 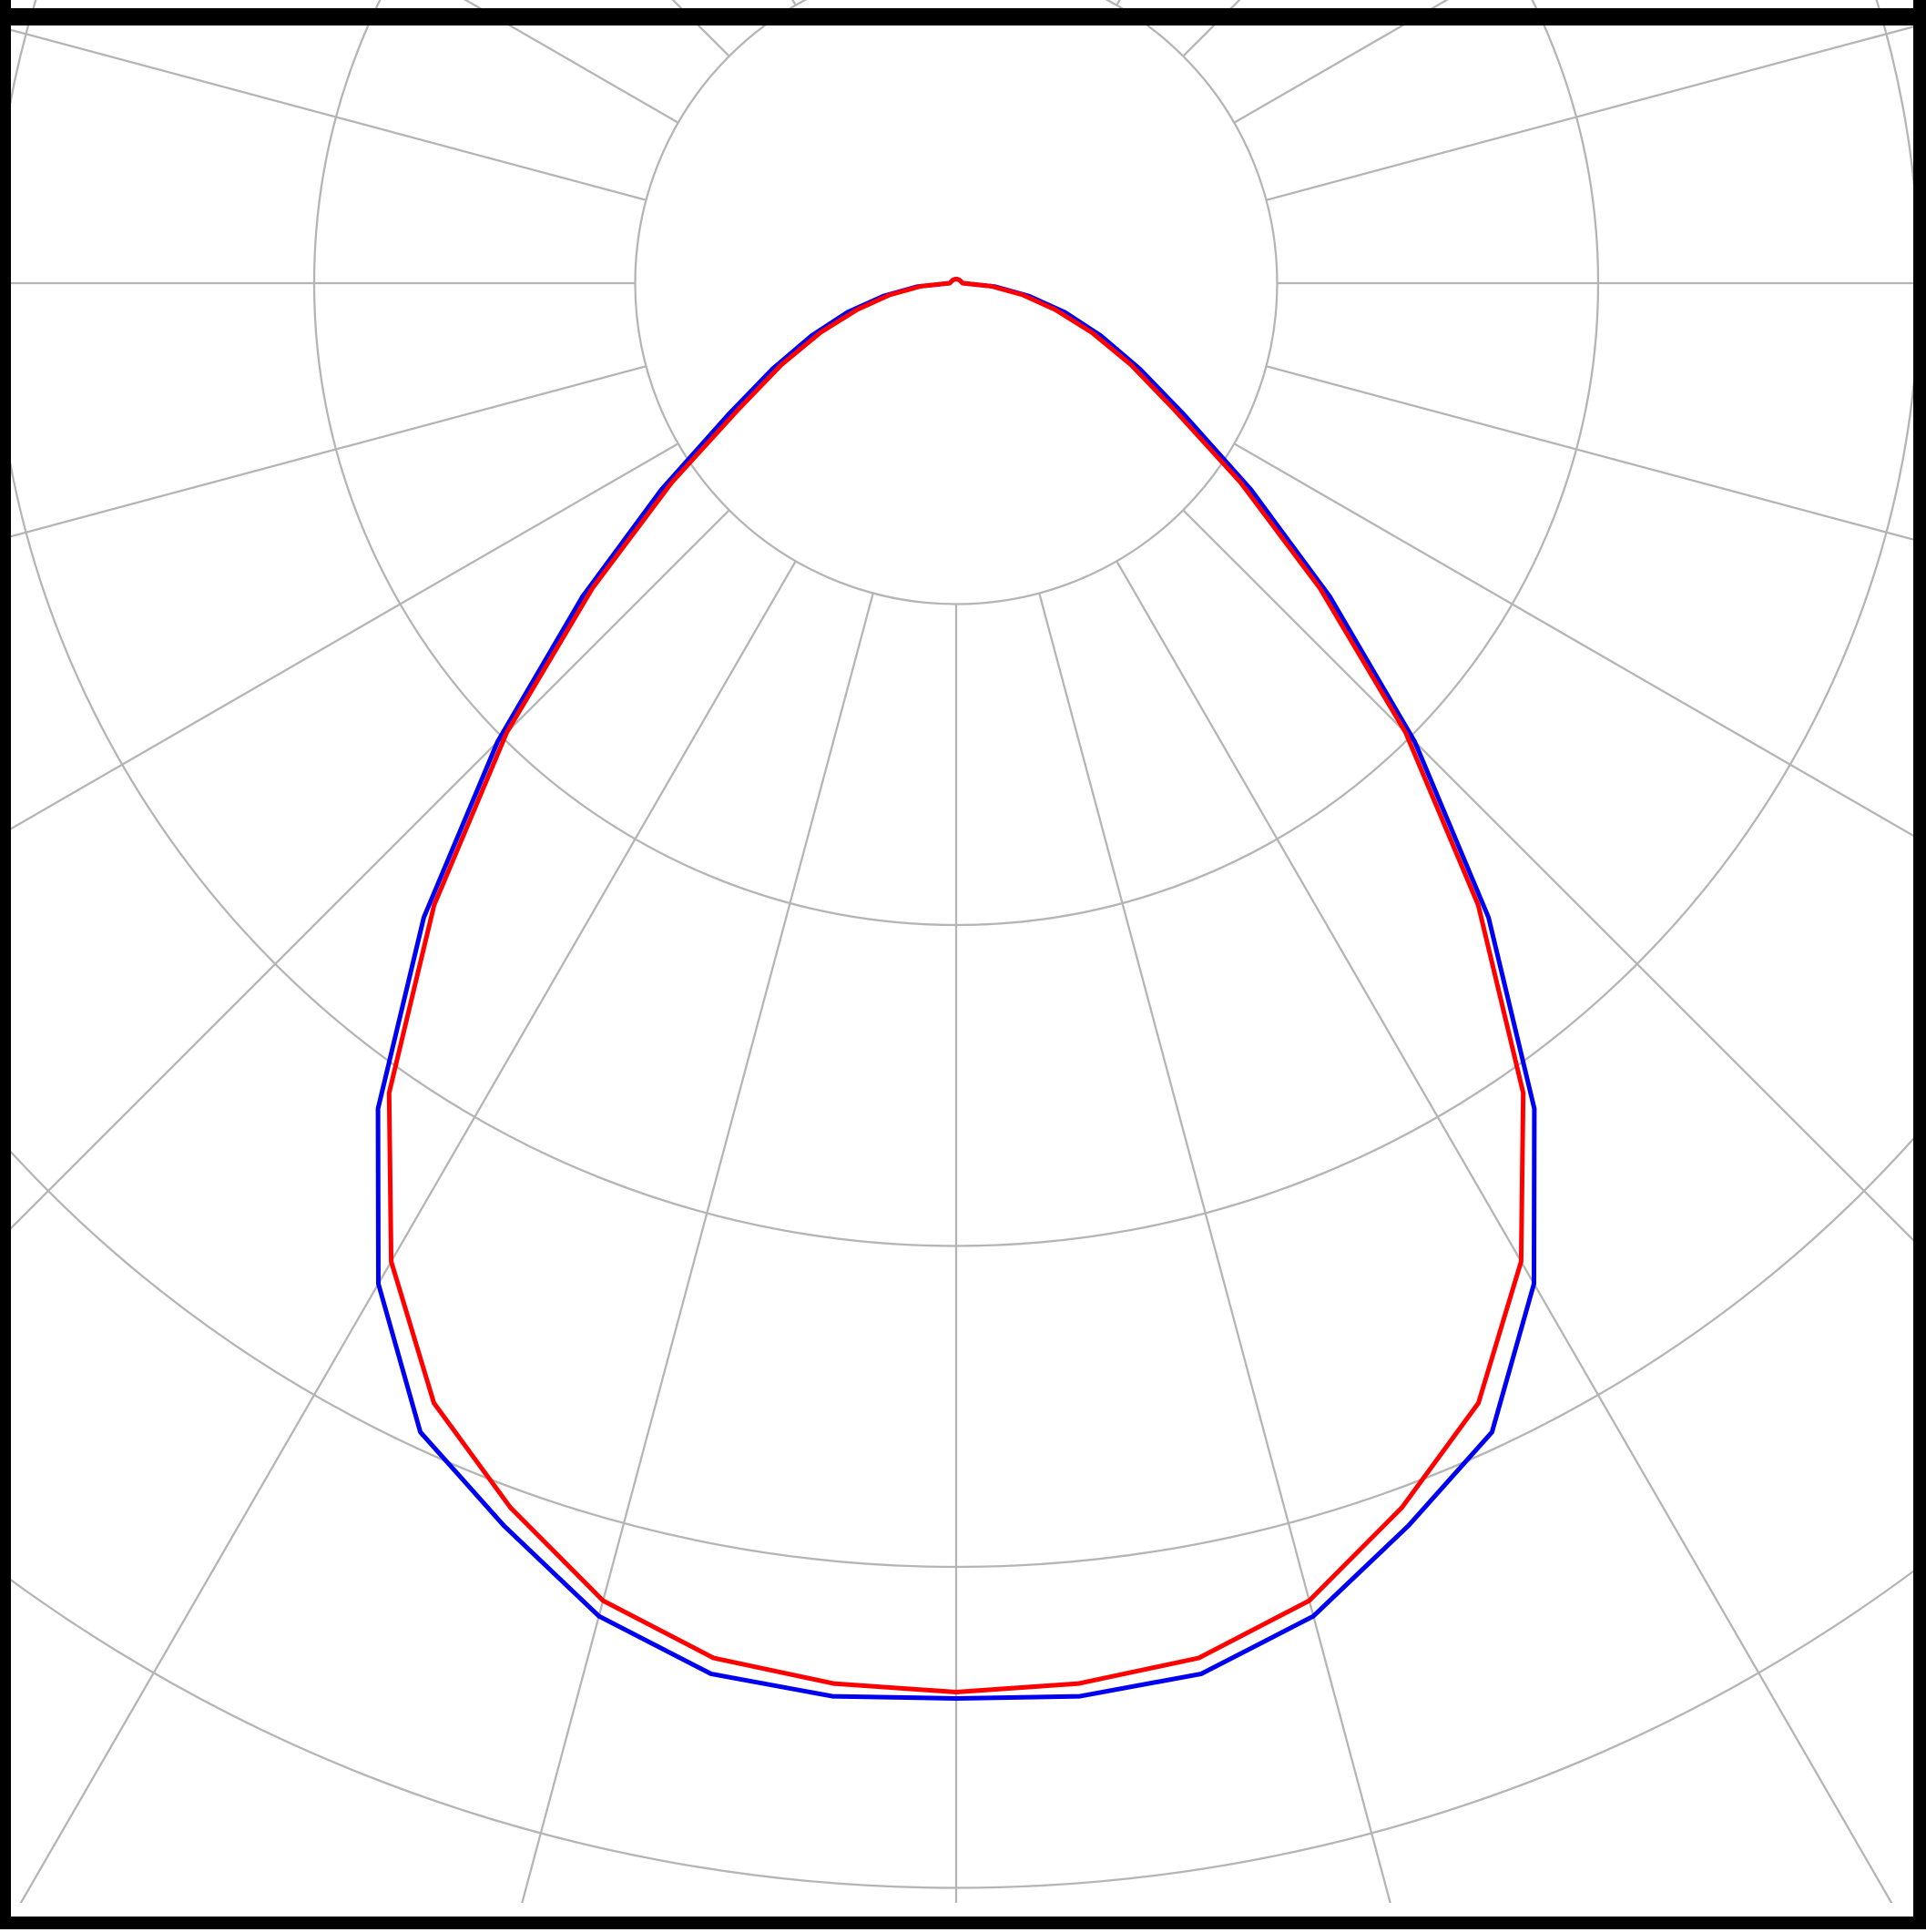 What do you see at coordinates (963, 1923) in the screenshot?
I see `frame-bottom` at bounding box center [963, 1923].